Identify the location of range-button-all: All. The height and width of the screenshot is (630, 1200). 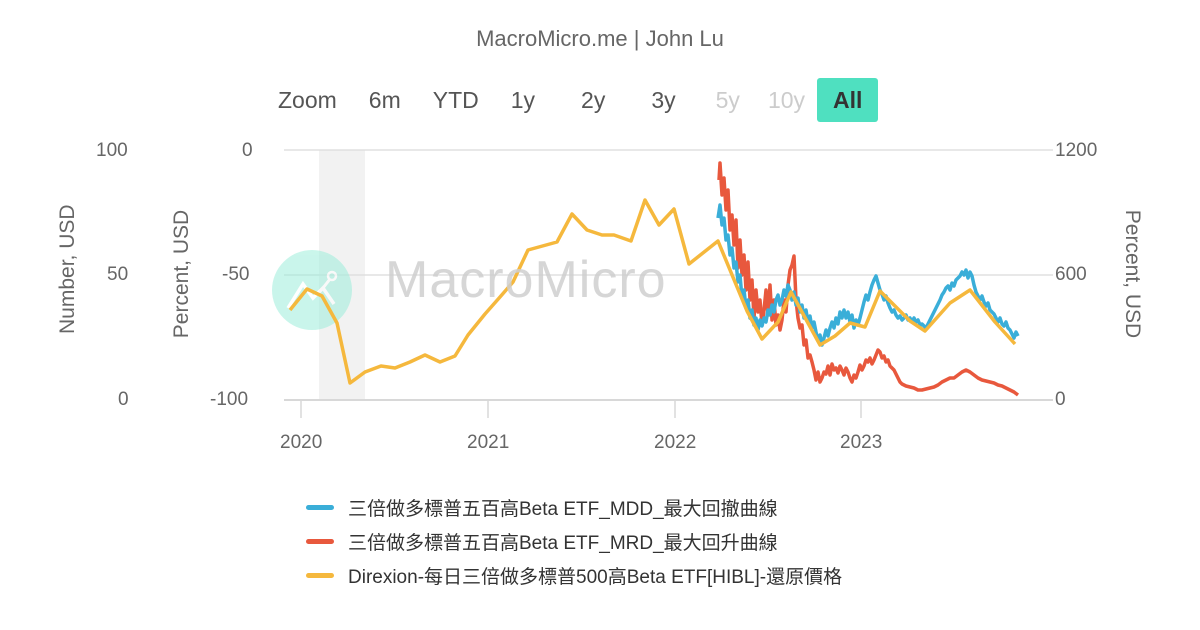
(848, 100).